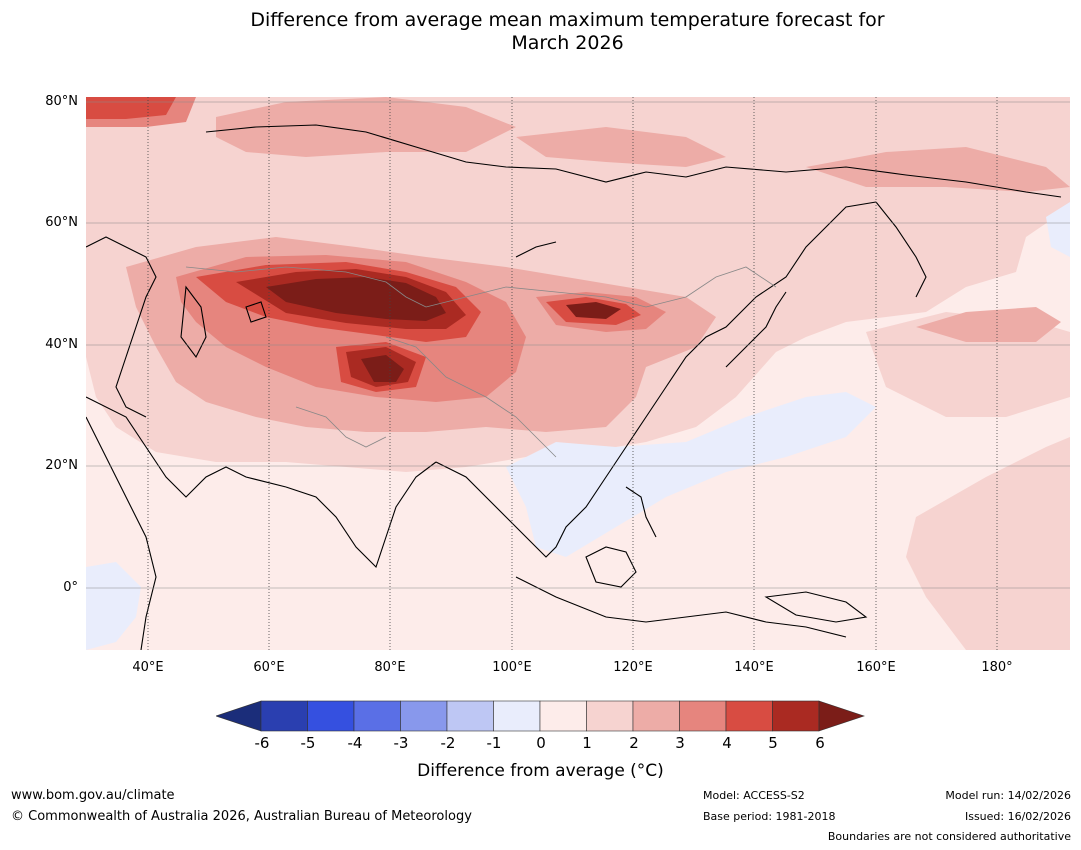 Image resolution: width=1081 pixels, height=850 pixels. Describe the element at coordinates (256, 312) in the screenshot. I see `coastline-aral-sea` at that location.